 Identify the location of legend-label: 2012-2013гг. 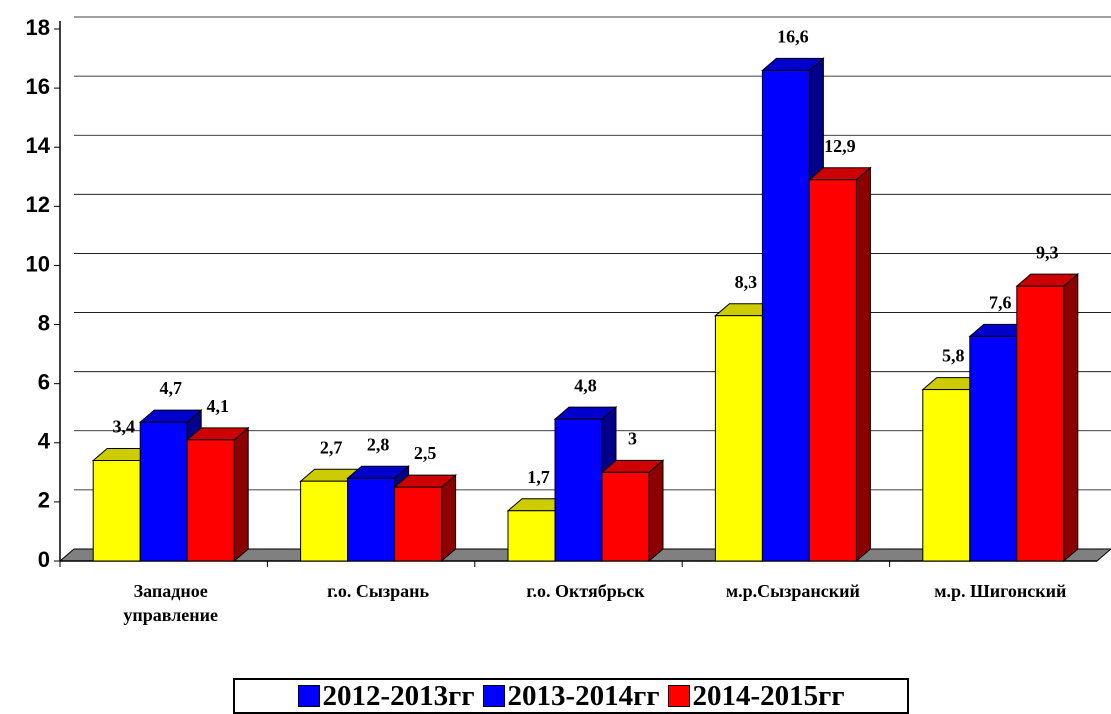
(398, 695).